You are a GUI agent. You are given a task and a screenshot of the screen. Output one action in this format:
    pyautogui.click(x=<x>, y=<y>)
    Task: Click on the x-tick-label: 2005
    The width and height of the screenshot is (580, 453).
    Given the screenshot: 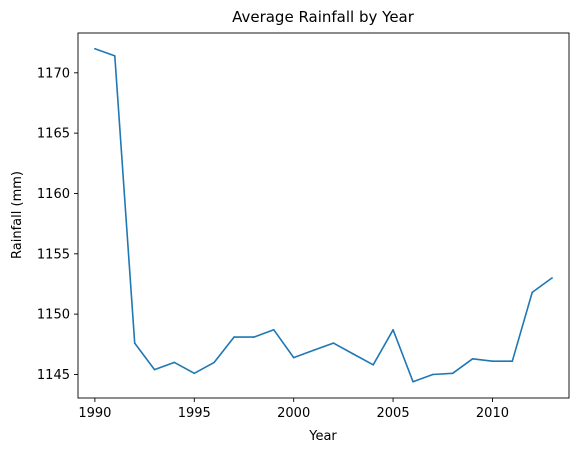 What is the action you would take?
    pyautogui.click(x=393, y=413)
    